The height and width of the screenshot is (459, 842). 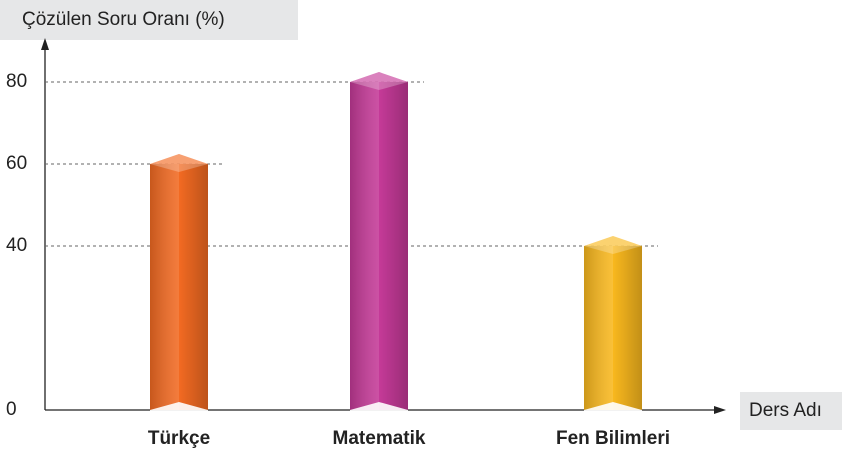 I want to click on x-tick-label: Matematik, so click(x=379, y=438).